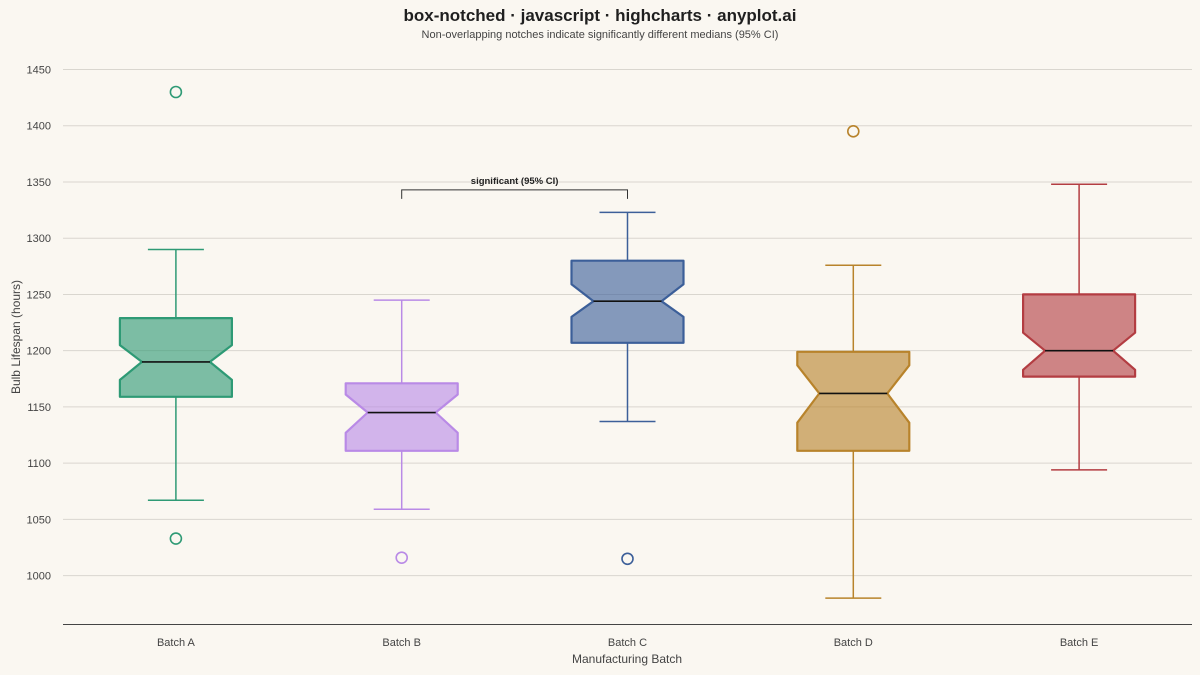 Image resolution: width=1200 pixels, height=675 pixels. What do you see at coordinates (16, 337) in the screenshot?
I see `y-axis-title: Bulb Lifespan (hours)` at bounding box center [16, 337].